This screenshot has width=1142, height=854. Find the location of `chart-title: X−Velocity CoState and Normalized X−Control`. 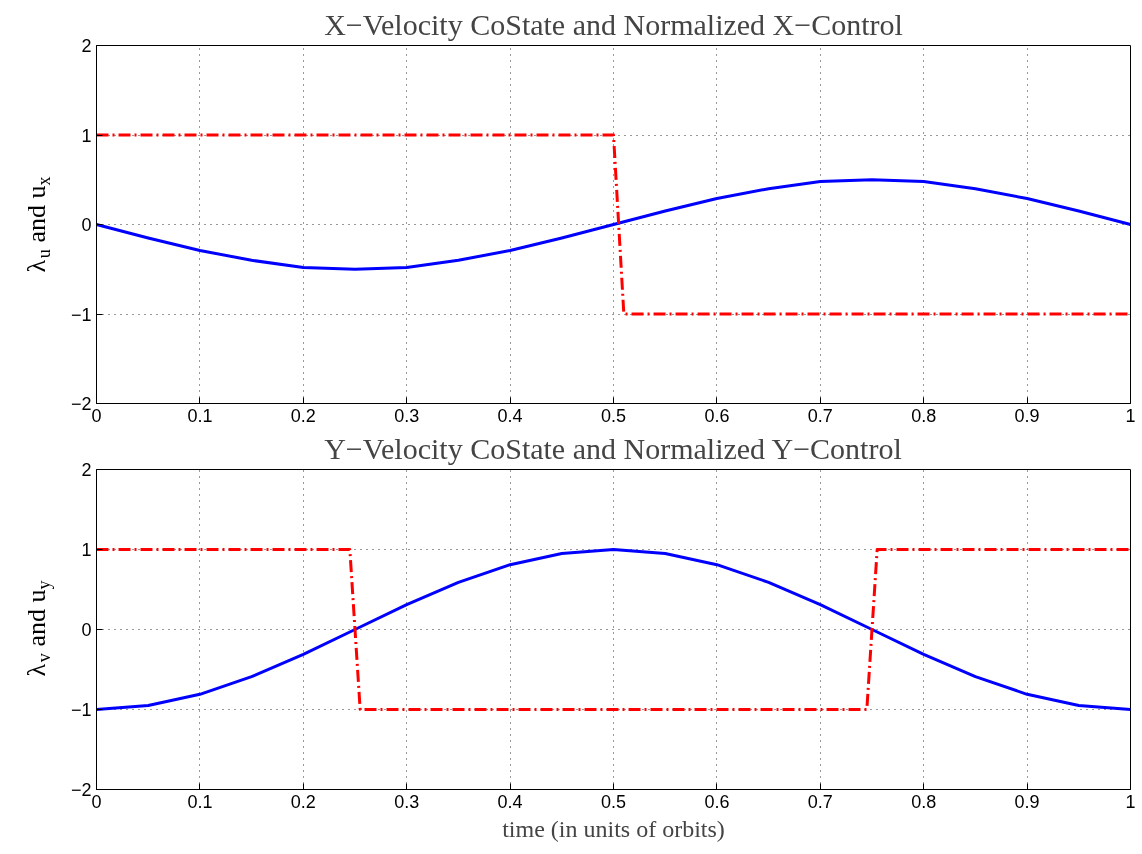

chart-title: X−Velocity CoState and Normalized X−Control is located at coordinates (613, 24).